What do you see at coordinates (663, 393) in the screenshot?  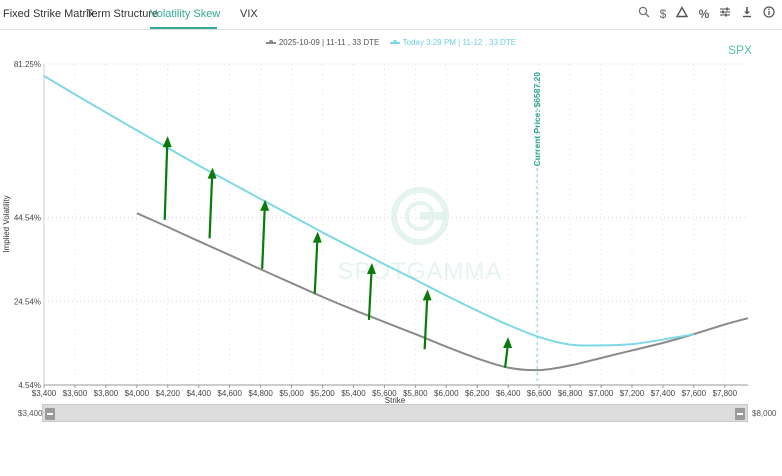 I see `x-tick-label: $7,400` at bounding box center [663, 393].